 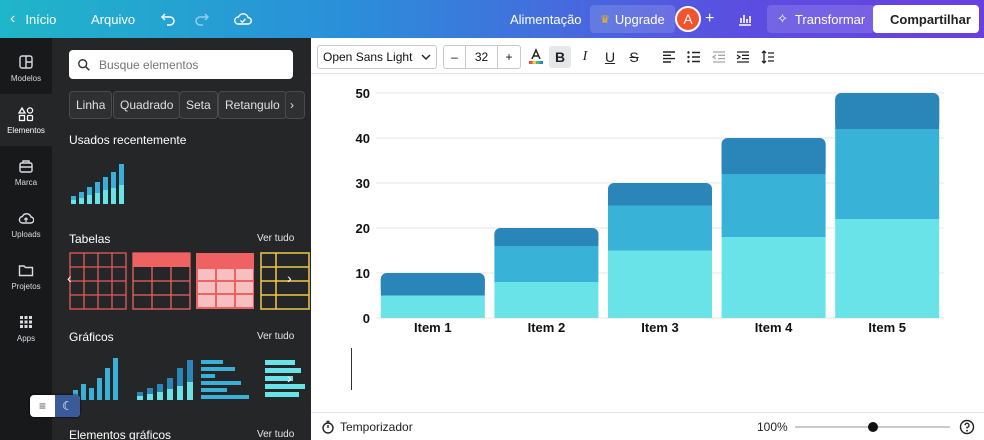 I want to click on rail-item-marca: Marca, so click(x=26, y=172).